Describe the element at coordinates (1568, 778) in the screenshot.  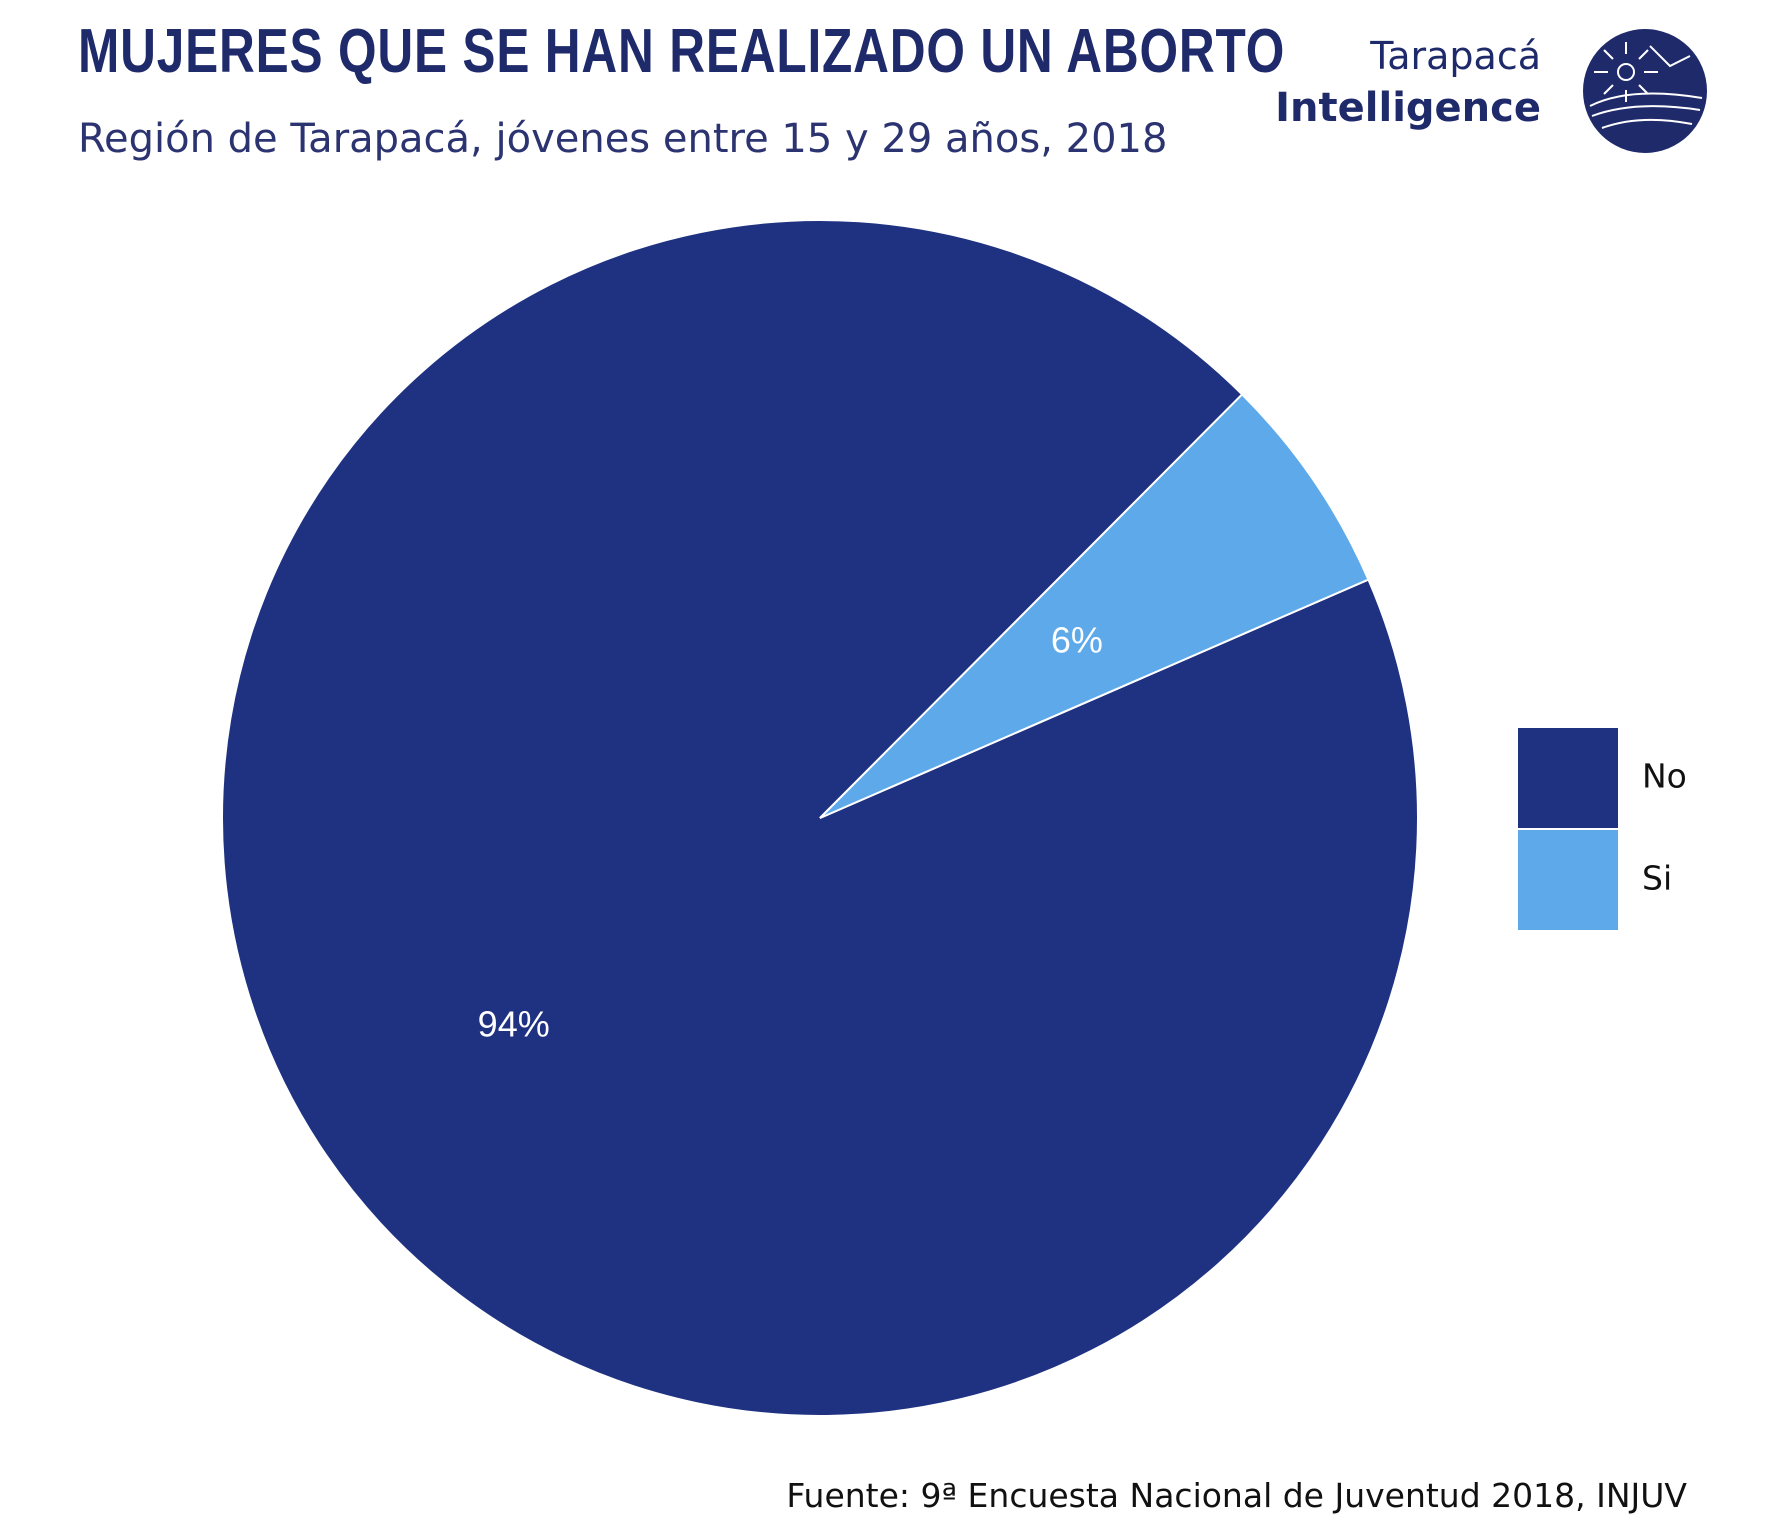
I see `legend-swatch-no` at that location.